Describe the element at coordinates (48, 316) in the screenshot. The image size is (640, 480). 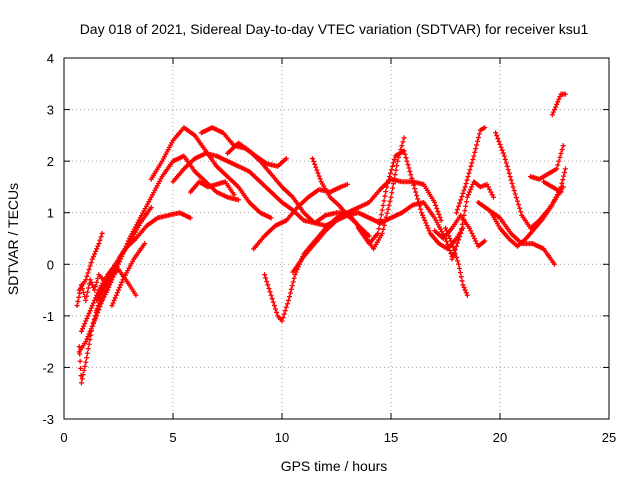
I see `y-tick-label: -1` at that location.